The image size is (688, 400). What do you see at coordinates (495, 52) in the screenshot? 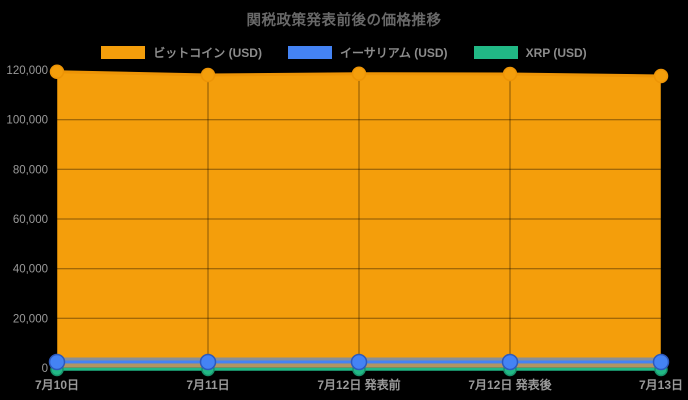
I see `xrp-legend-swatch` at bounding box center [495, 52].